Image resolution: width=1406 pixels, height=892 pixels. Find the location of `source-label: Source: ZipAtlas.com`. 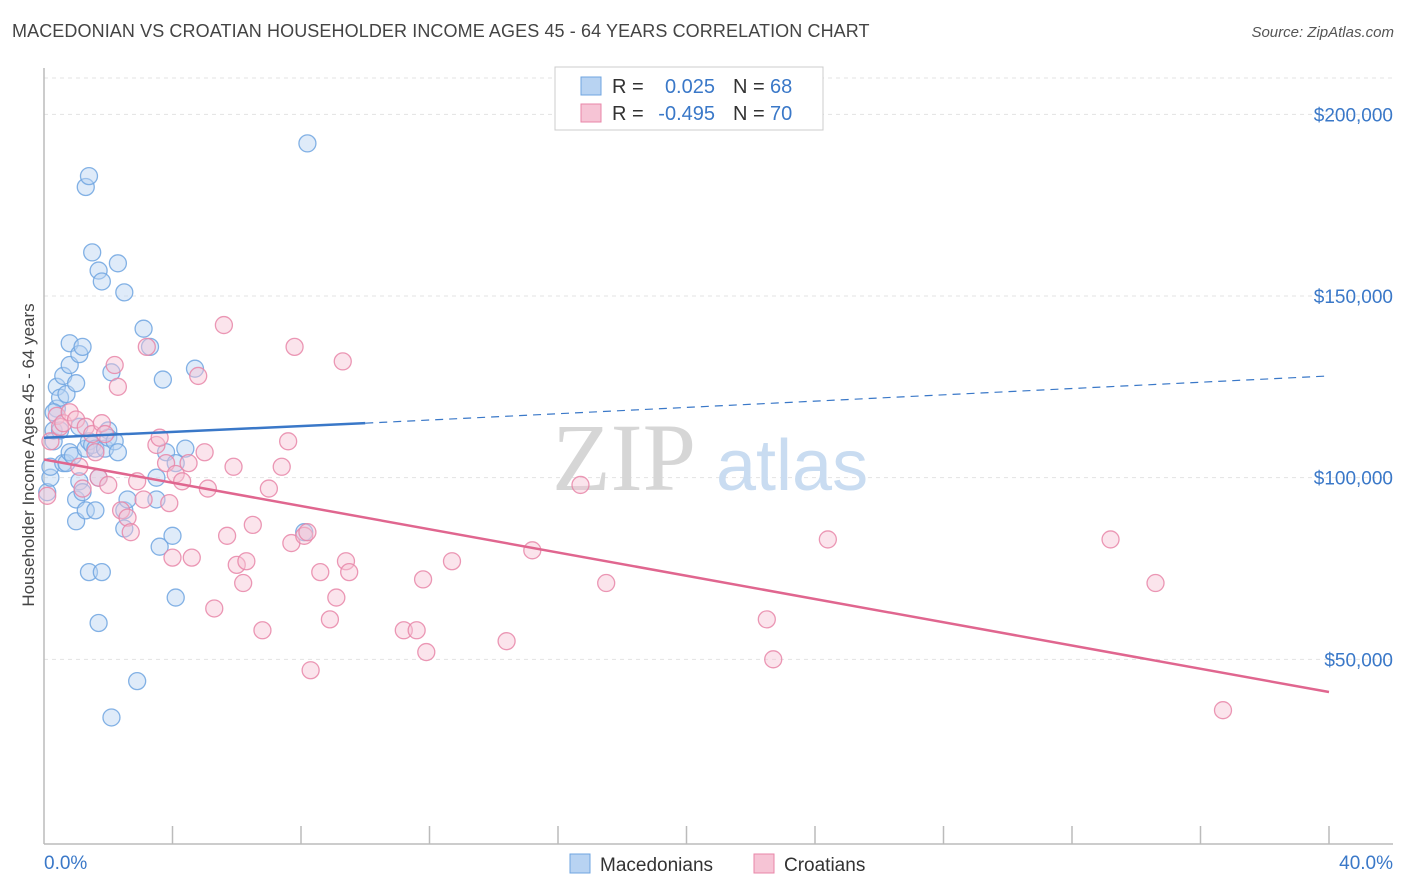

source-label: Source: ZipAtlas.com is located at coordinates (1322, 32).